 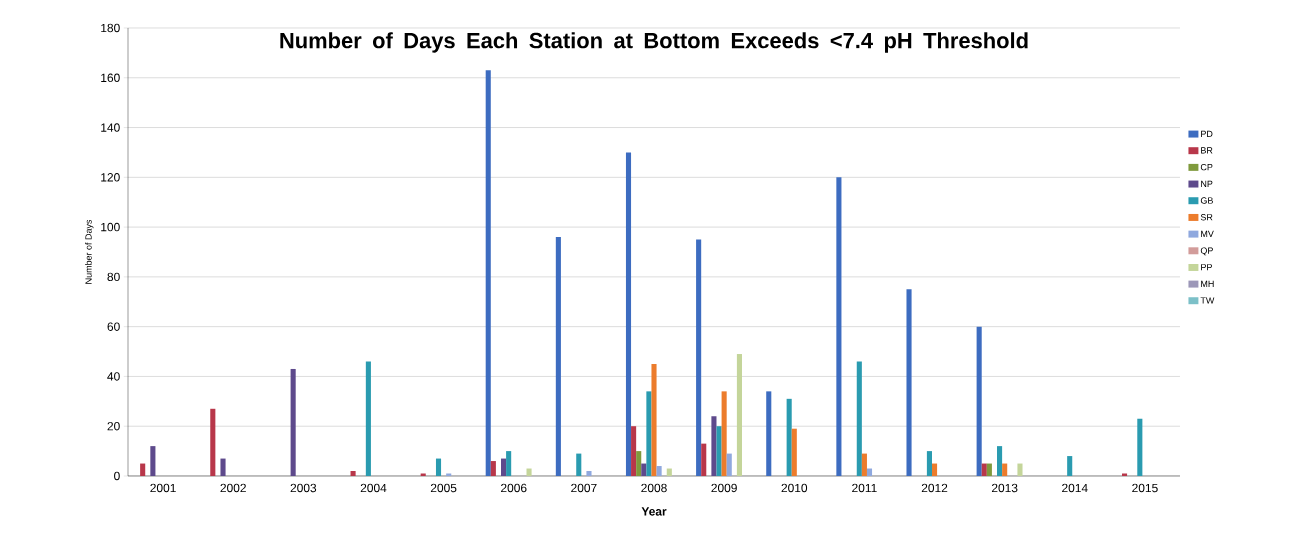 I want to click on x-tick-label: 2014, so click(x=1075, y=488).